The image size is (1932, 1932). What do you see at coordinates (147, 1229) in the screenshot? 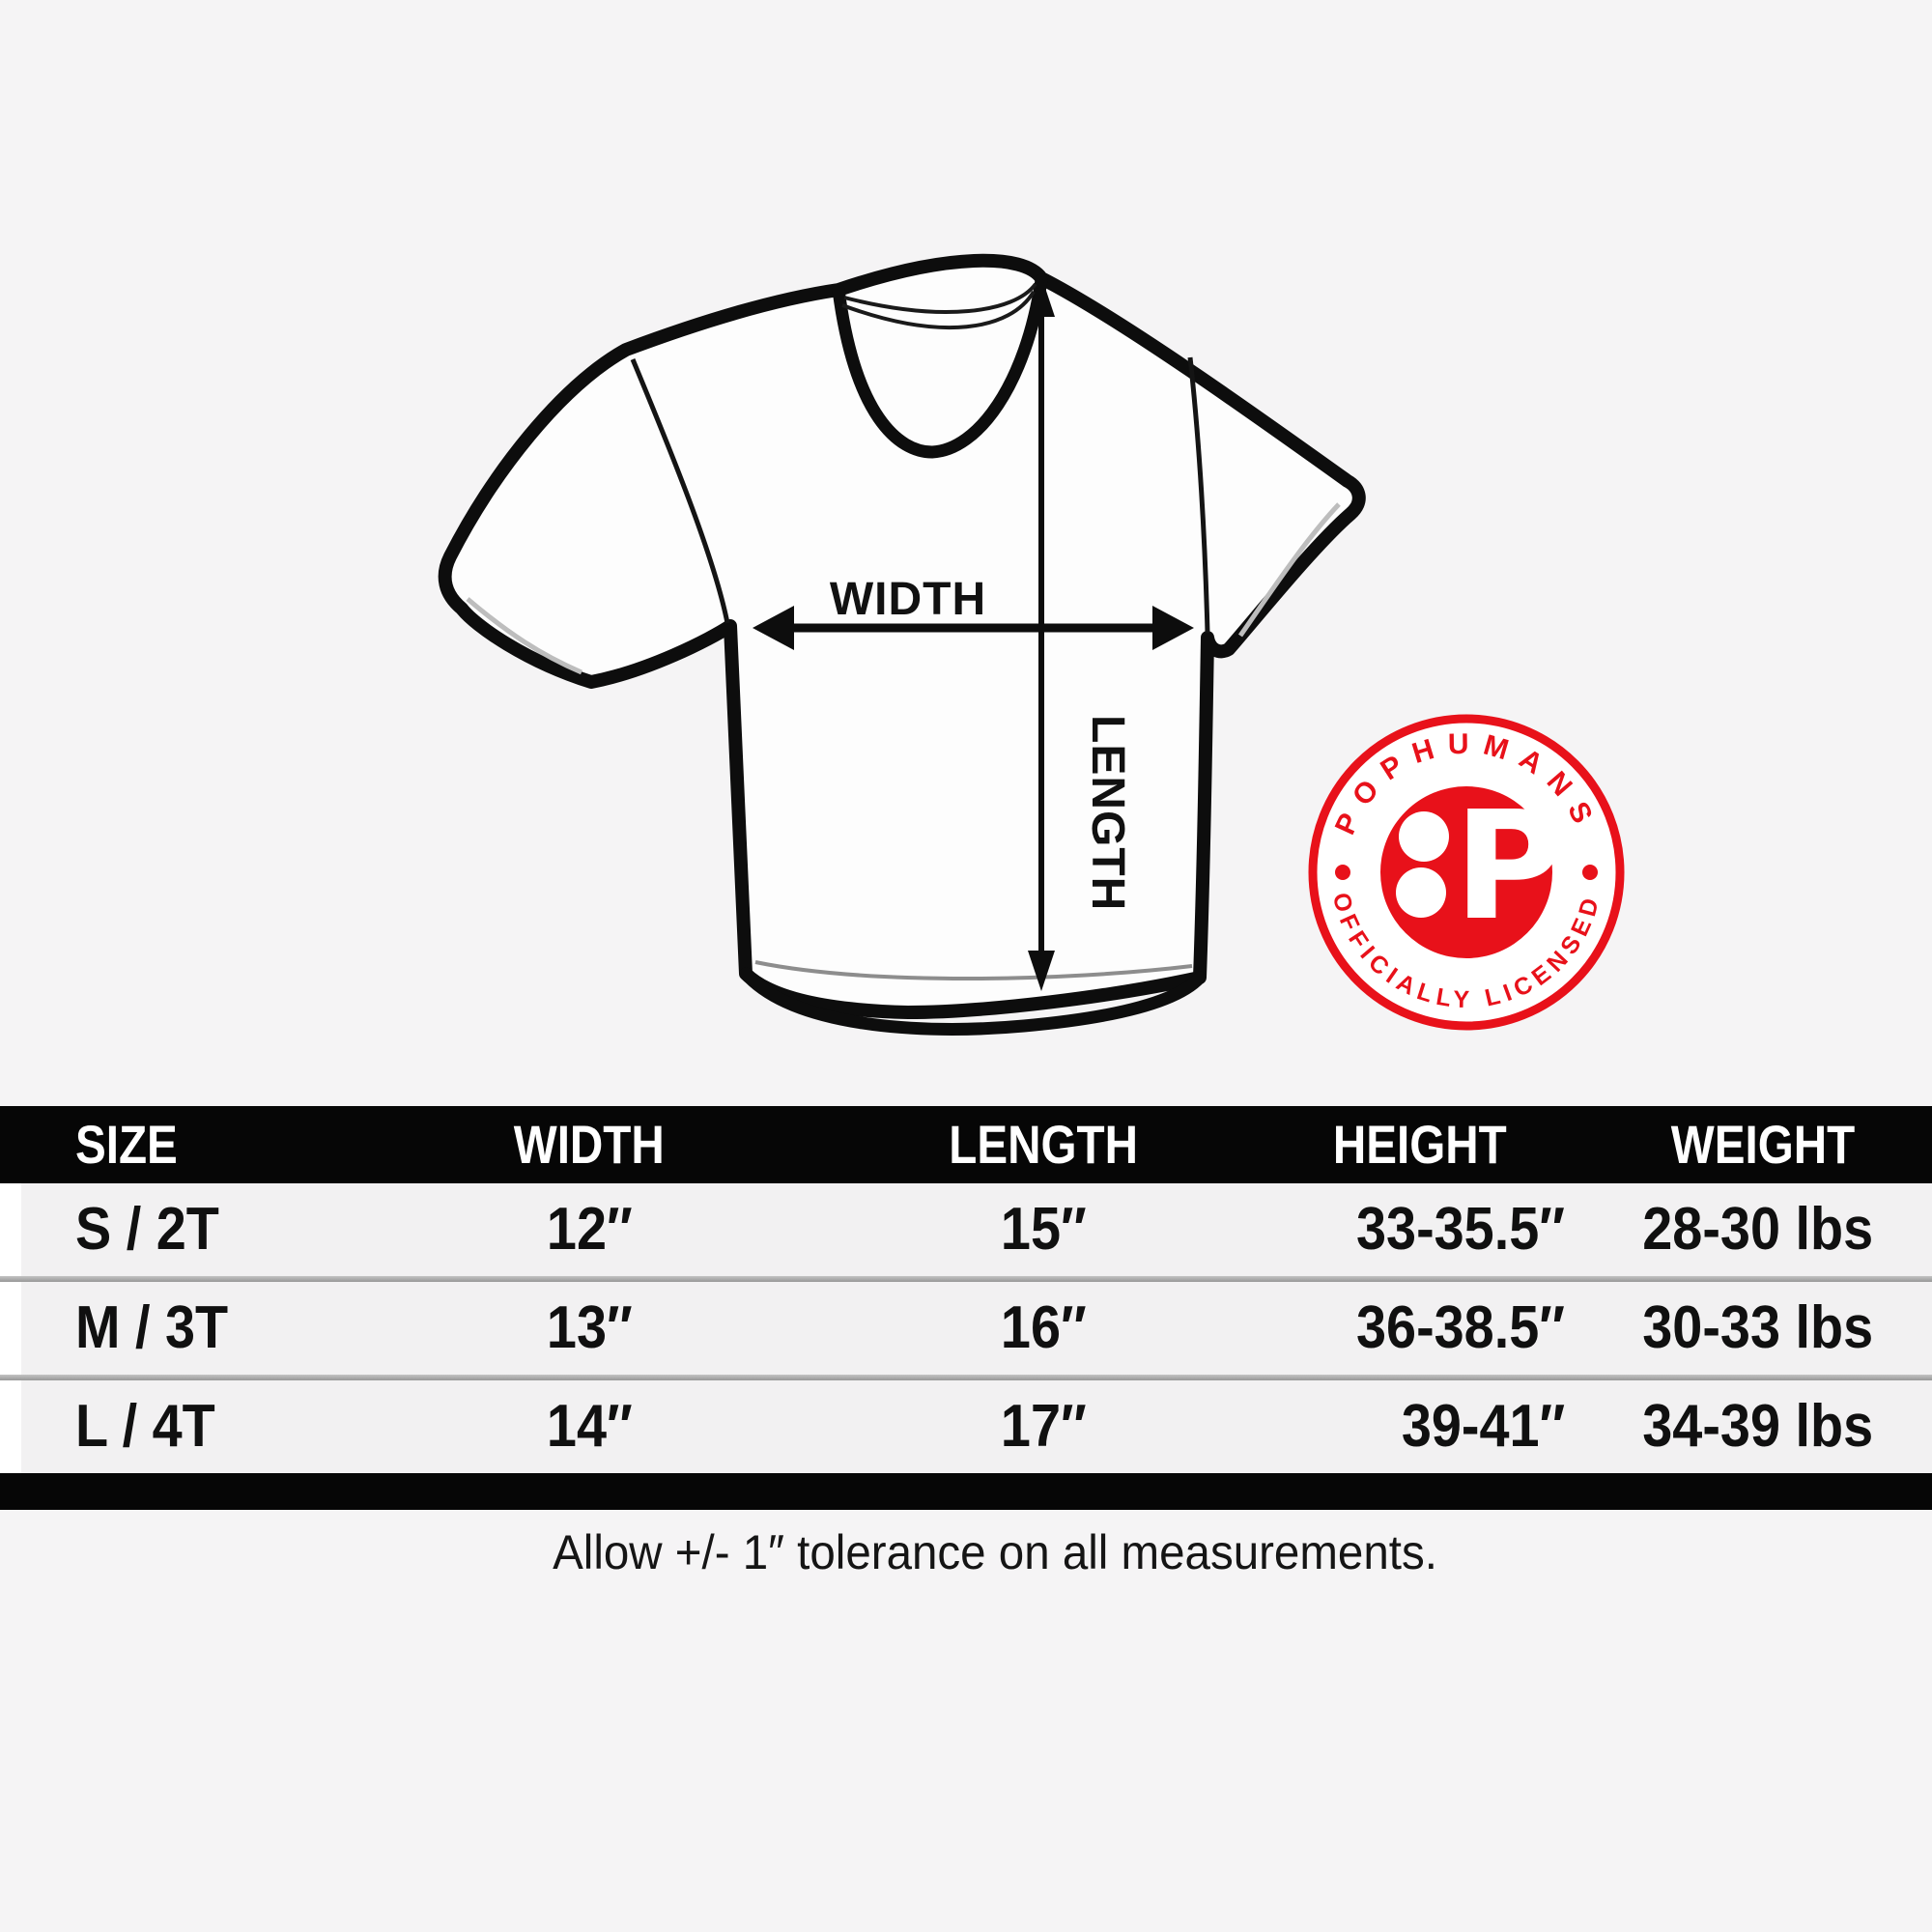
I see `size-value: S / 2T` at bounding box center [147, 1229].